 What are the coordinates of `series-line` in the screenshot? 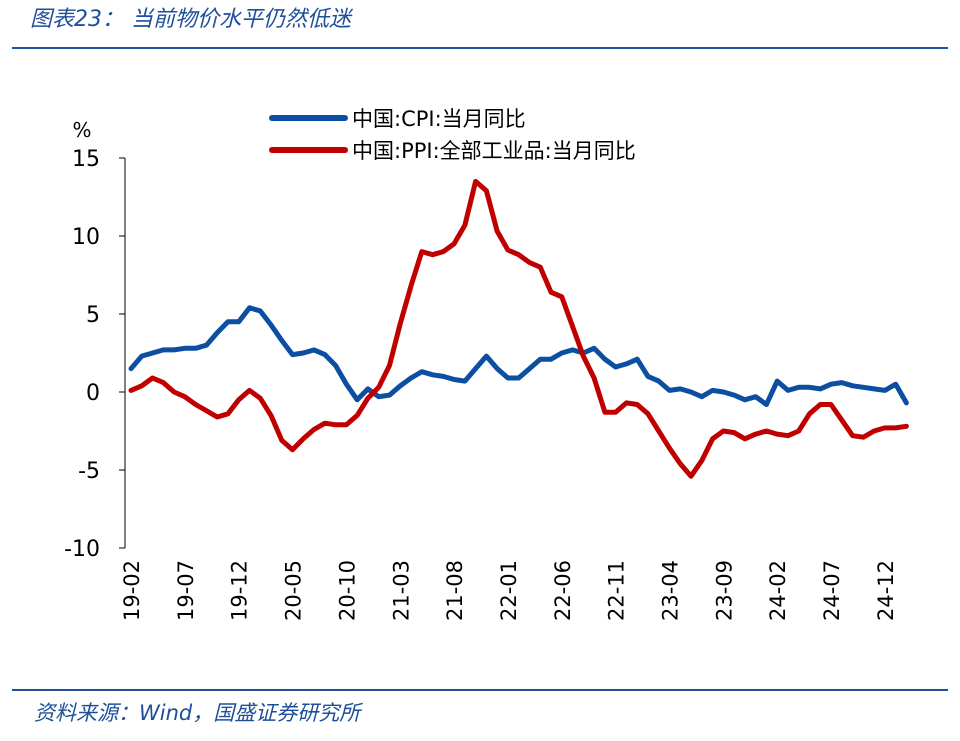 It's located at (518, 356).